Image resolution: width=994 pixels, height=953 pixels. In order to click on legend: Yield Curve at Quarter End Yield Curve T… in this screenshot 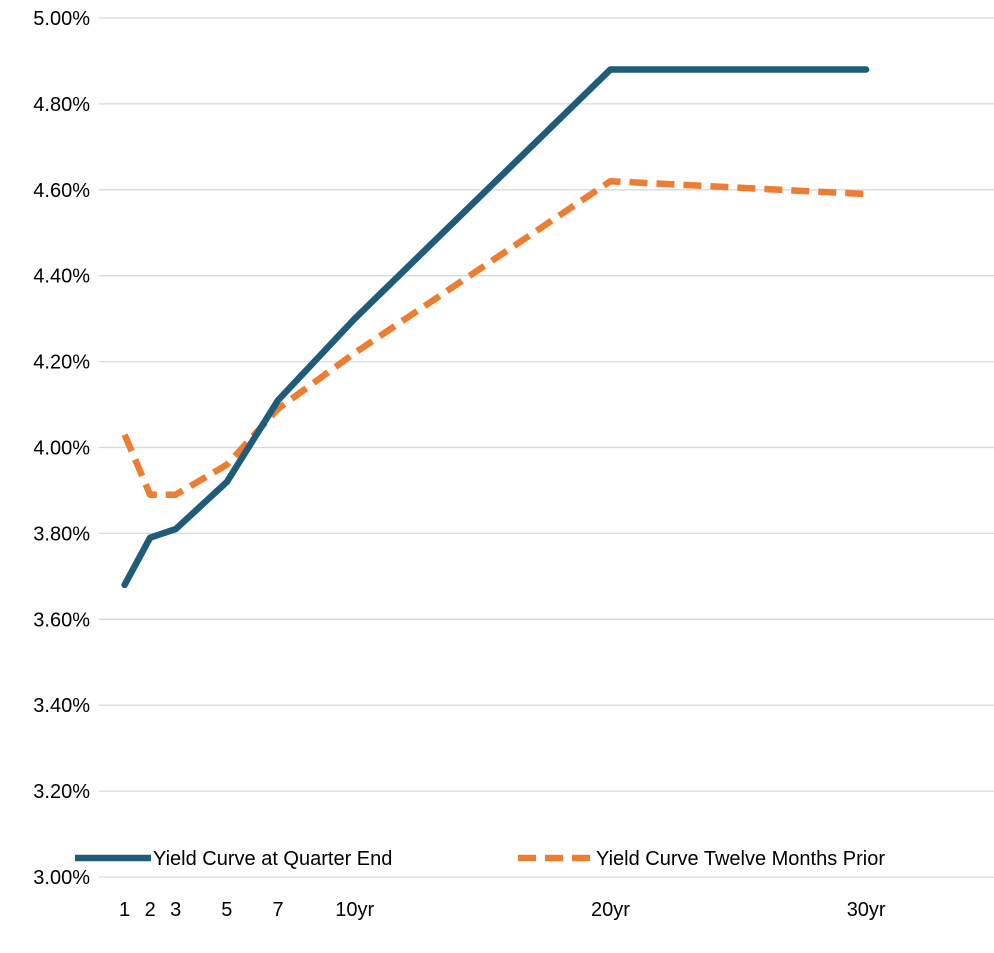, I will do `click(480, 859)`.